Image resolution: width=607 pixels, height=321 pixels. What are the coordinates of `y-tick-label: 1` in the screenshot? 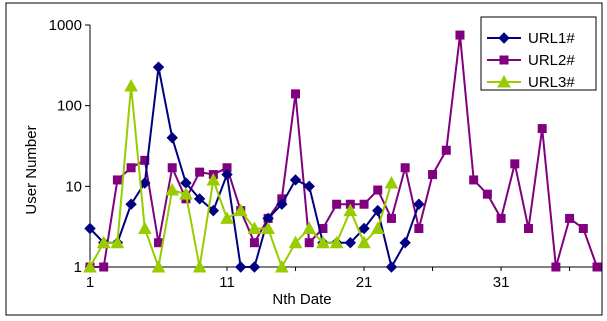 It's located at (78, 267).